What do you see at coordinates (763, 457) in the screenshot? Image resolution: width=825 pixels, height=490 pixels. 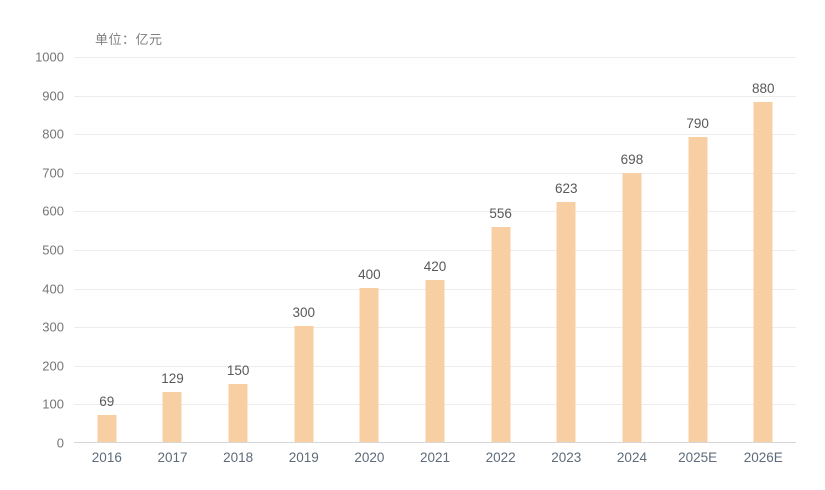 I see `x-tick-label-2026E: 2026E` at bounding box center [763, 457].